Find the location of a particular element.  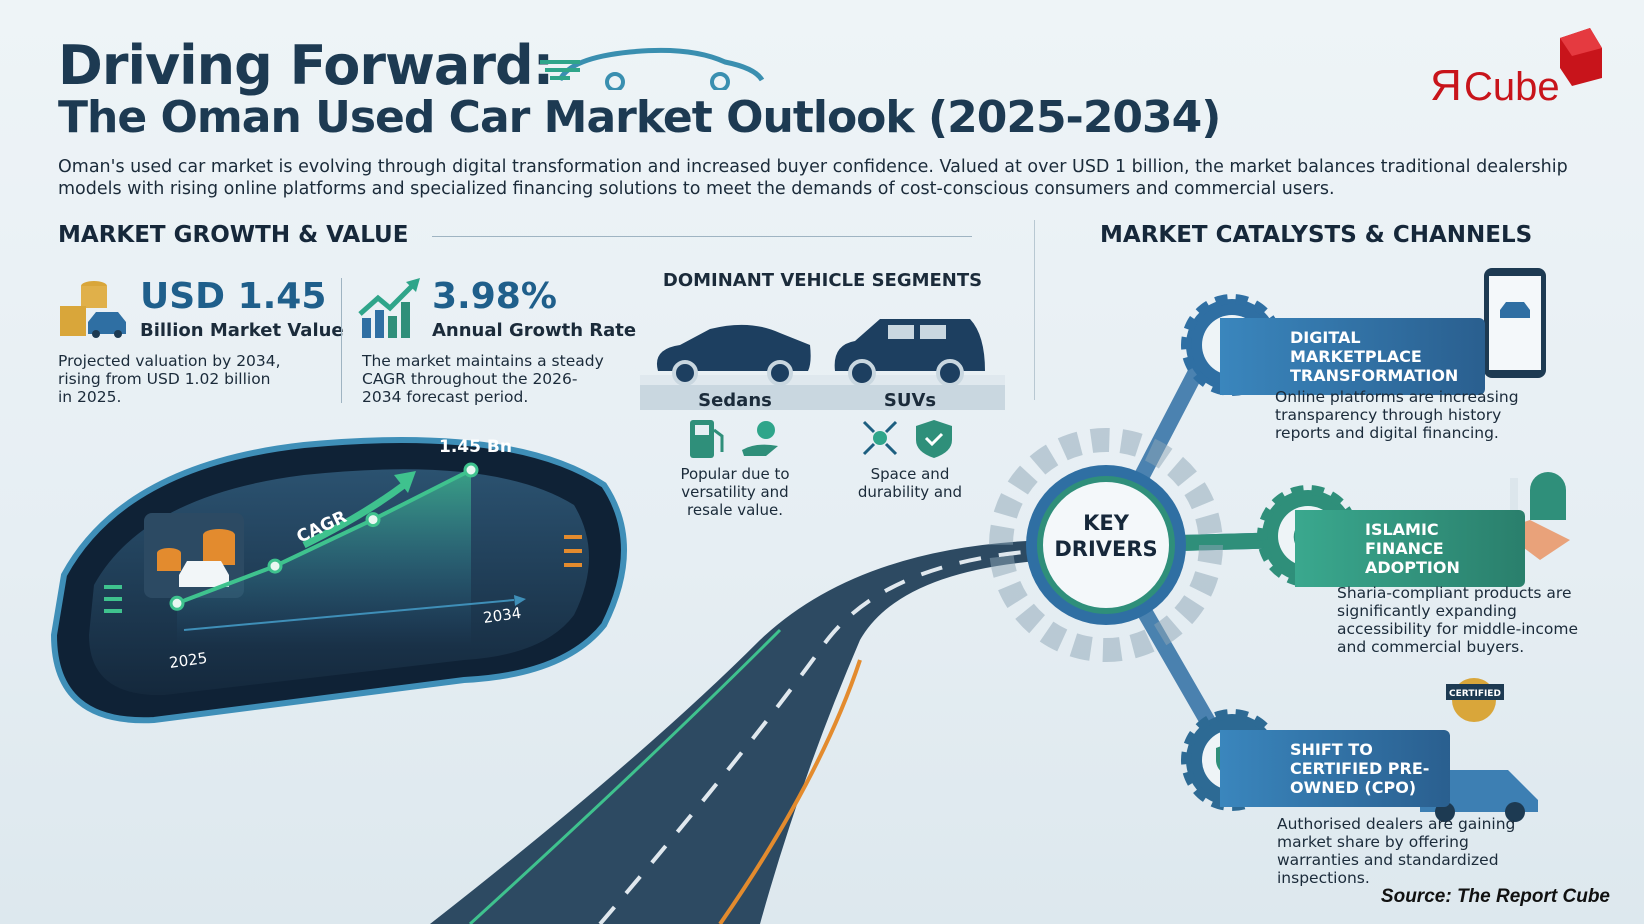

segment-name-sedans: Sedans is located at coordinates (735, 400).